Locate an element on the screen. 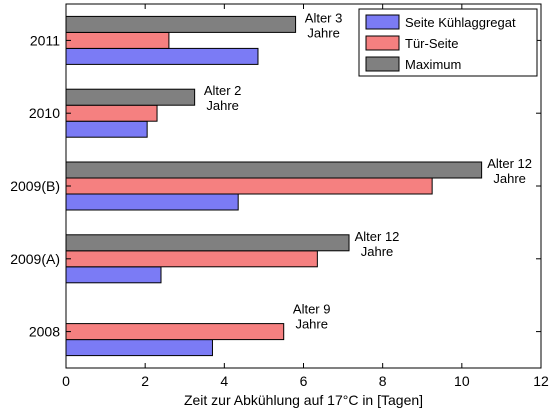  bar-2009(B)-seite-k-hlaggregat is located at coordinates (152, 202).